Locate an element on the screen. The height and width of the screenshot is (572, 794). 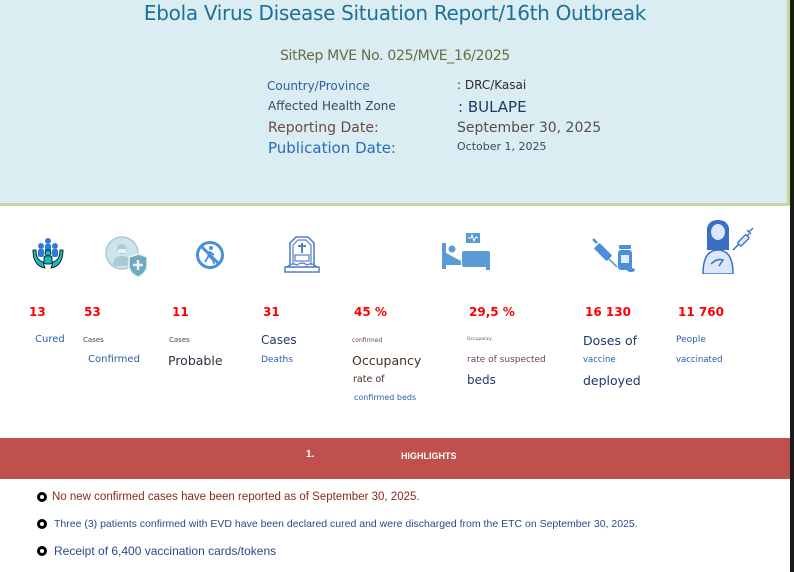
people-vaccinated-count: 11 760 is located at coordinates (701, 312).